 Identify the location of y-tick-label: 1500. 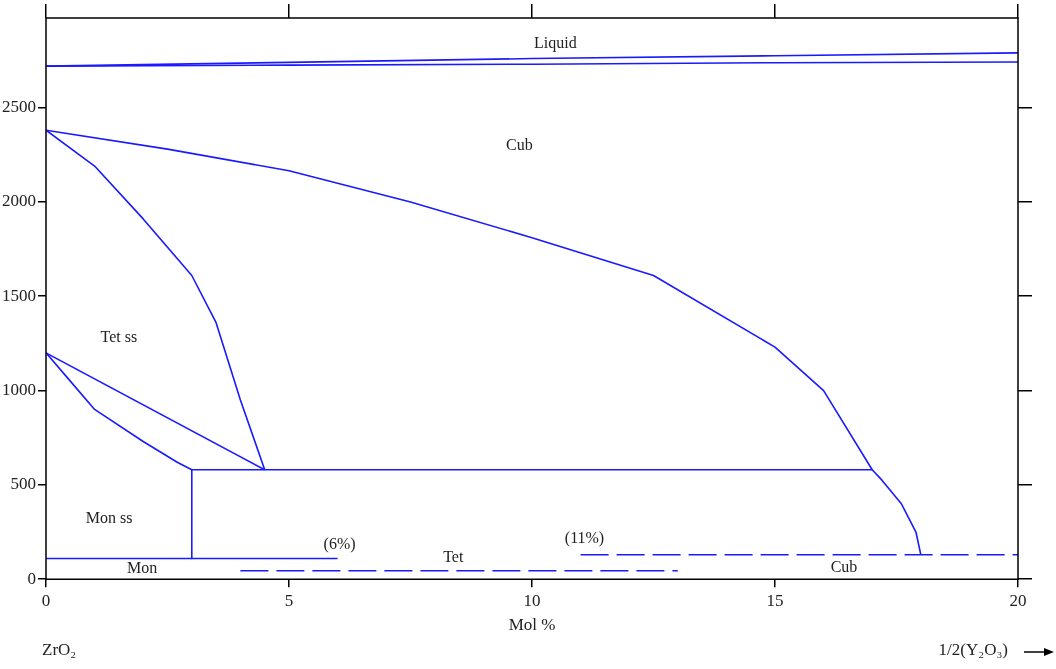
(19, 295).